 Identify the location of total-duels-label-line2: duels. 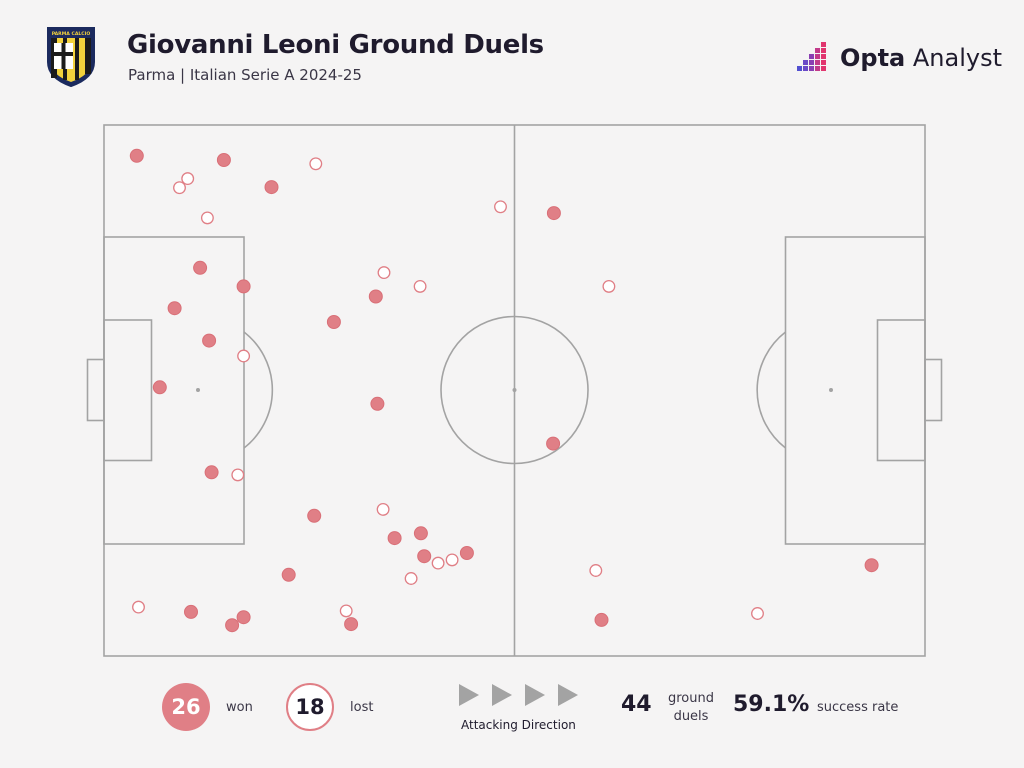
(691, 716).